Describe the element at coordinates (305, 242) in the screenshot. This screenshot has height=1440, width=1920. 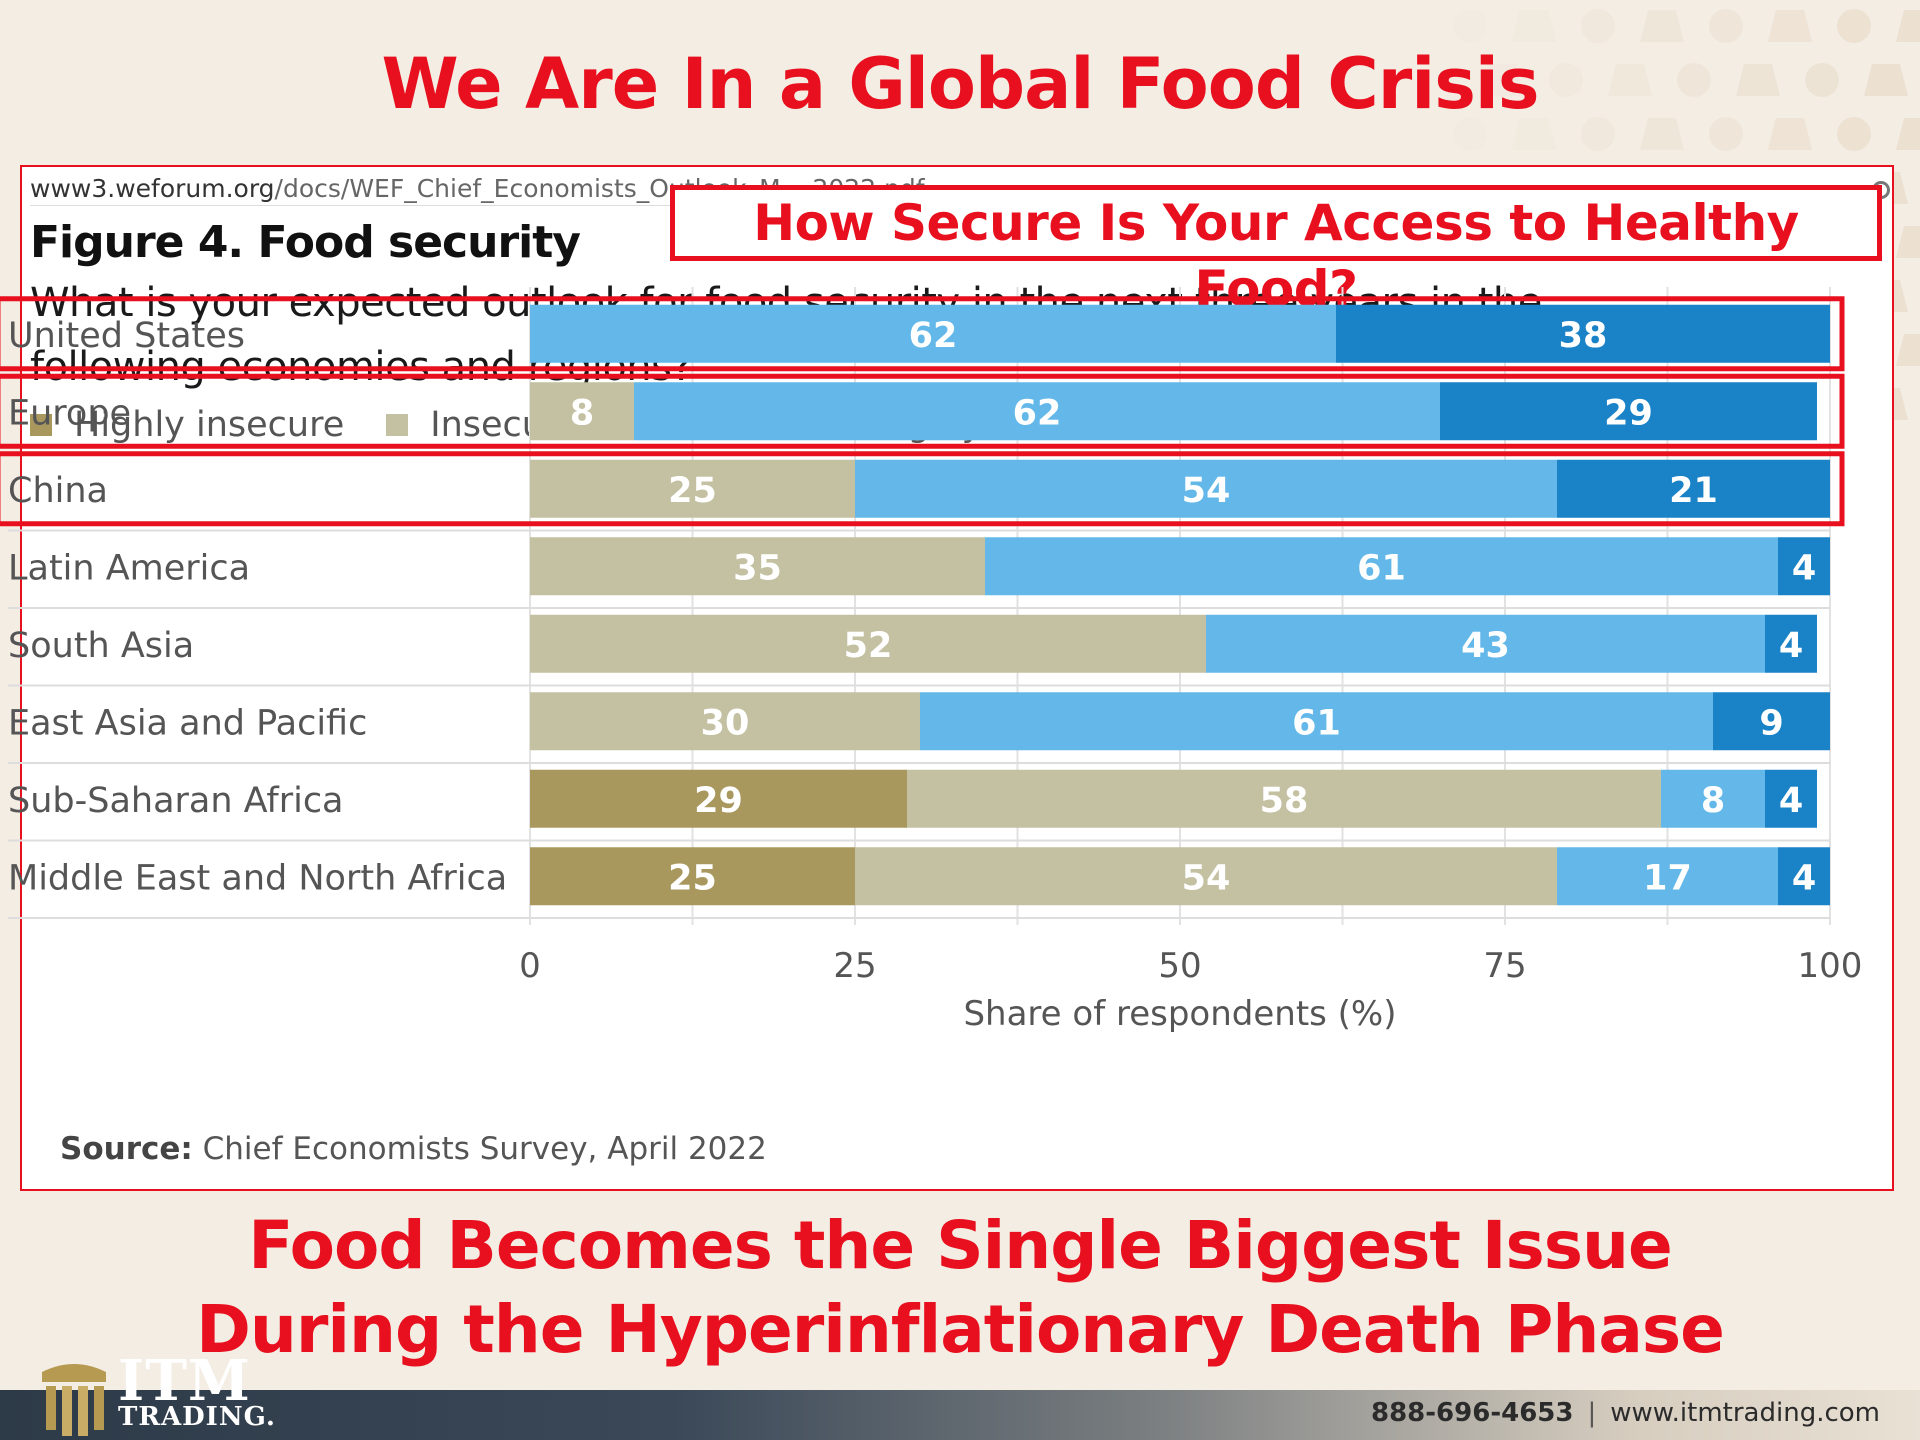
I see `figure-title: Figure 4. Food security` at that location.